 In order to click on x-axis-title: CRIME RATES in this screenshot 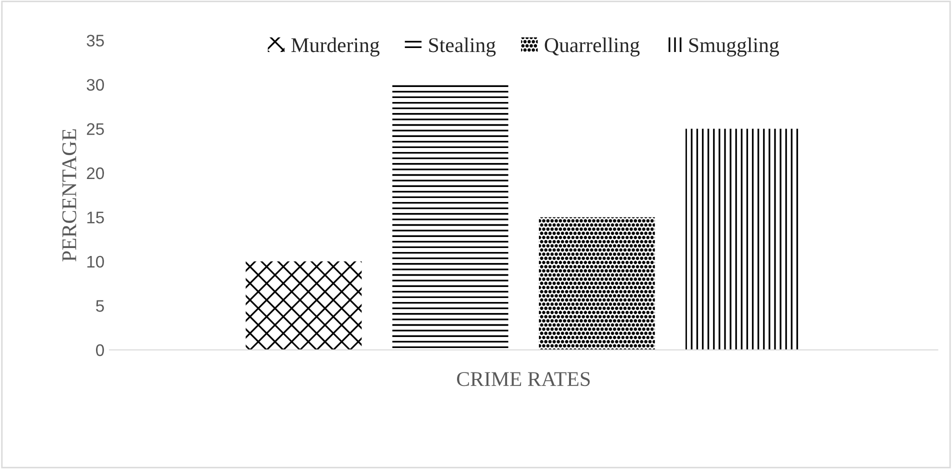, I will do `click(523, 379)`.